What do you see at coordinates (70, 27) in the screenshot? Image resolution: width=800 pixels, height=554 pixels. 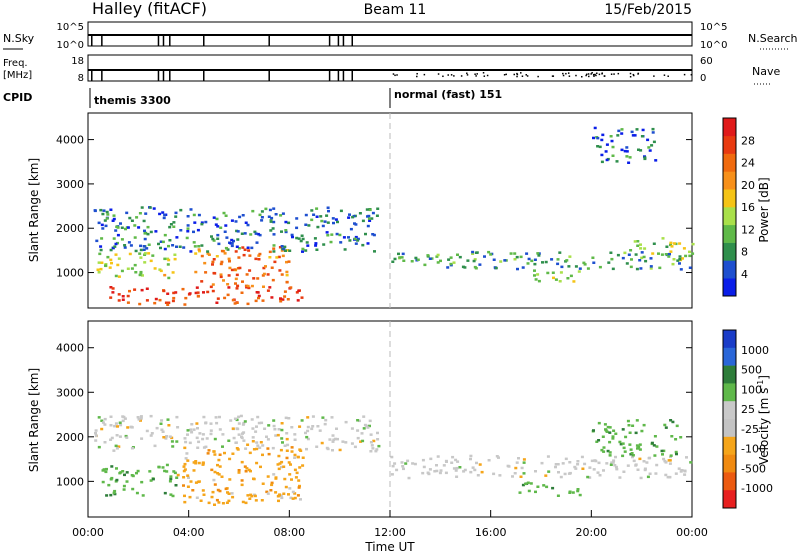 I see `nsky-tick-top: 10^5` at bounding box center [70, 27].